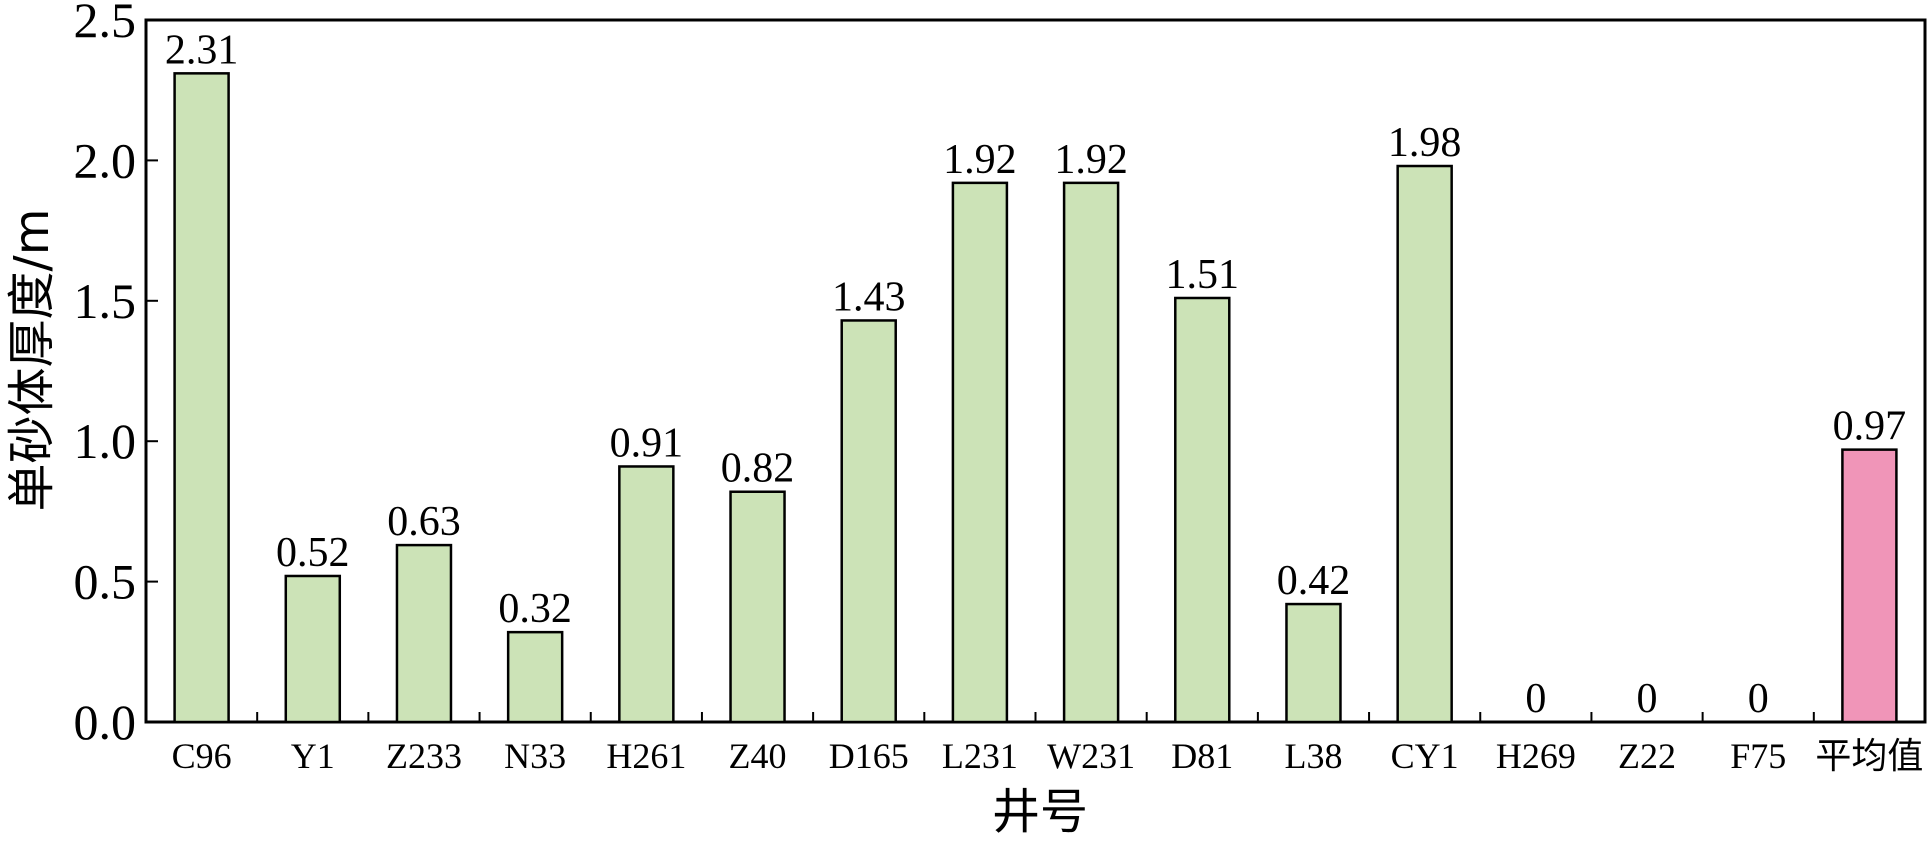  Describe the element at coordinates (1202, 756) in the screenshot. I see `x-tick-label: D81` at that location.